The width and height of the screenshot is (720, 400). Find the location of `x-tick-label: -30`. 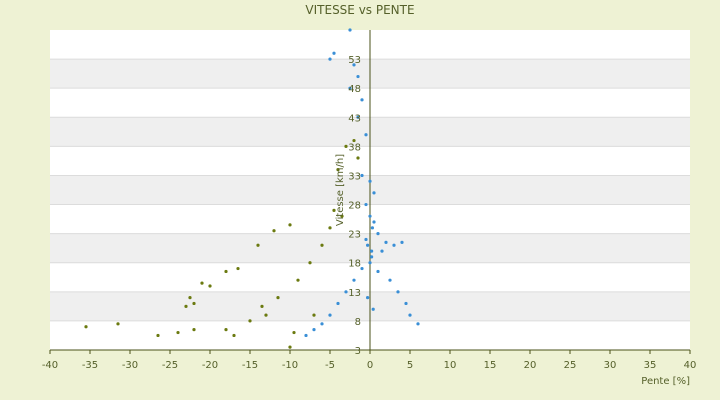

x-tick-label: -30 is located at coordinates (130, 365).